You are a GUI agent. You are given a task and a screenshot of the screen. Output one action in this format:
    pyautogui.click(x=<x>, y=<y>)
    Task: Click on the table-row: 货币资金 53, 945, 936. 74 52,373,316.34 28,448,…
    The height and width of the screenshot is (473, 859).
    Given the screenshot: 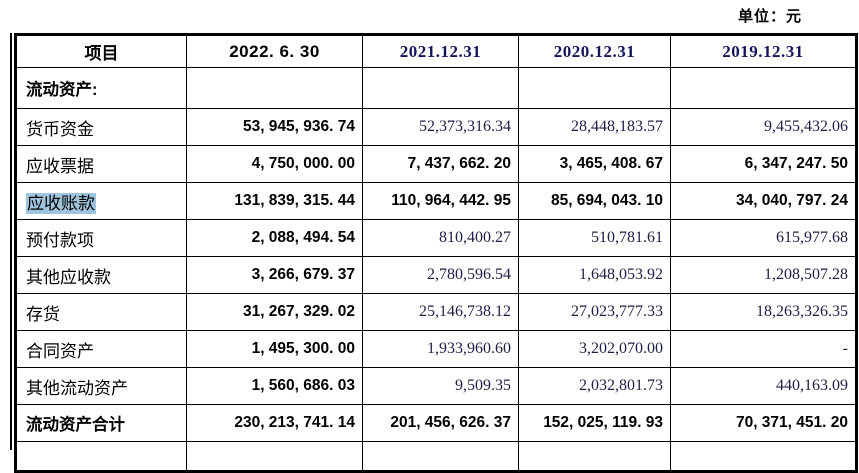 What is the action you would take?
    pyautogui.click(x=436, y=127)
    